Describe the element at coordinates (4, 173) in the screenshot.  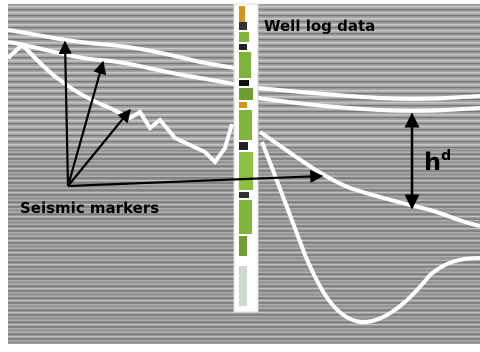
I see `left-white-margin` at that location.